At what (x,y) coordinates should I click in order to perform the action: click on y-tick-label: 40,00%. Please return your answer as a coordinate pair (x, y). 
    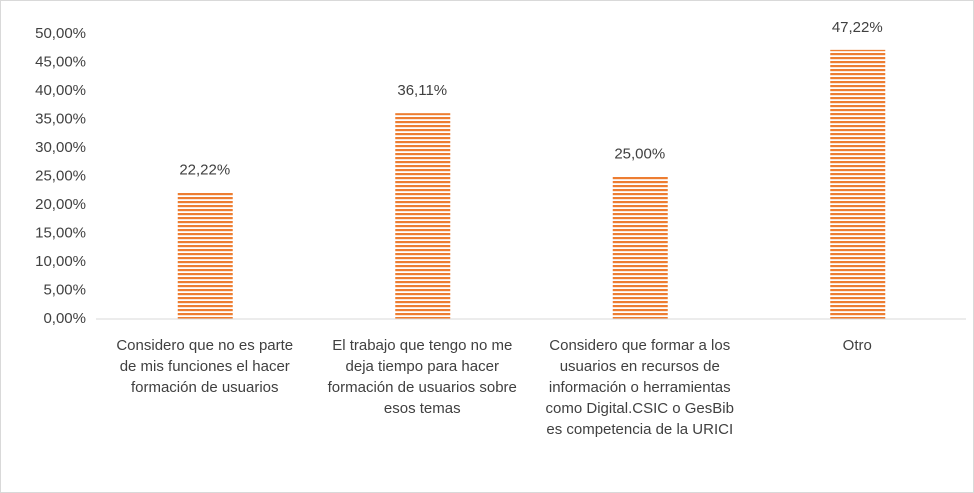
    Looking at the image, I should click on (60, 90).